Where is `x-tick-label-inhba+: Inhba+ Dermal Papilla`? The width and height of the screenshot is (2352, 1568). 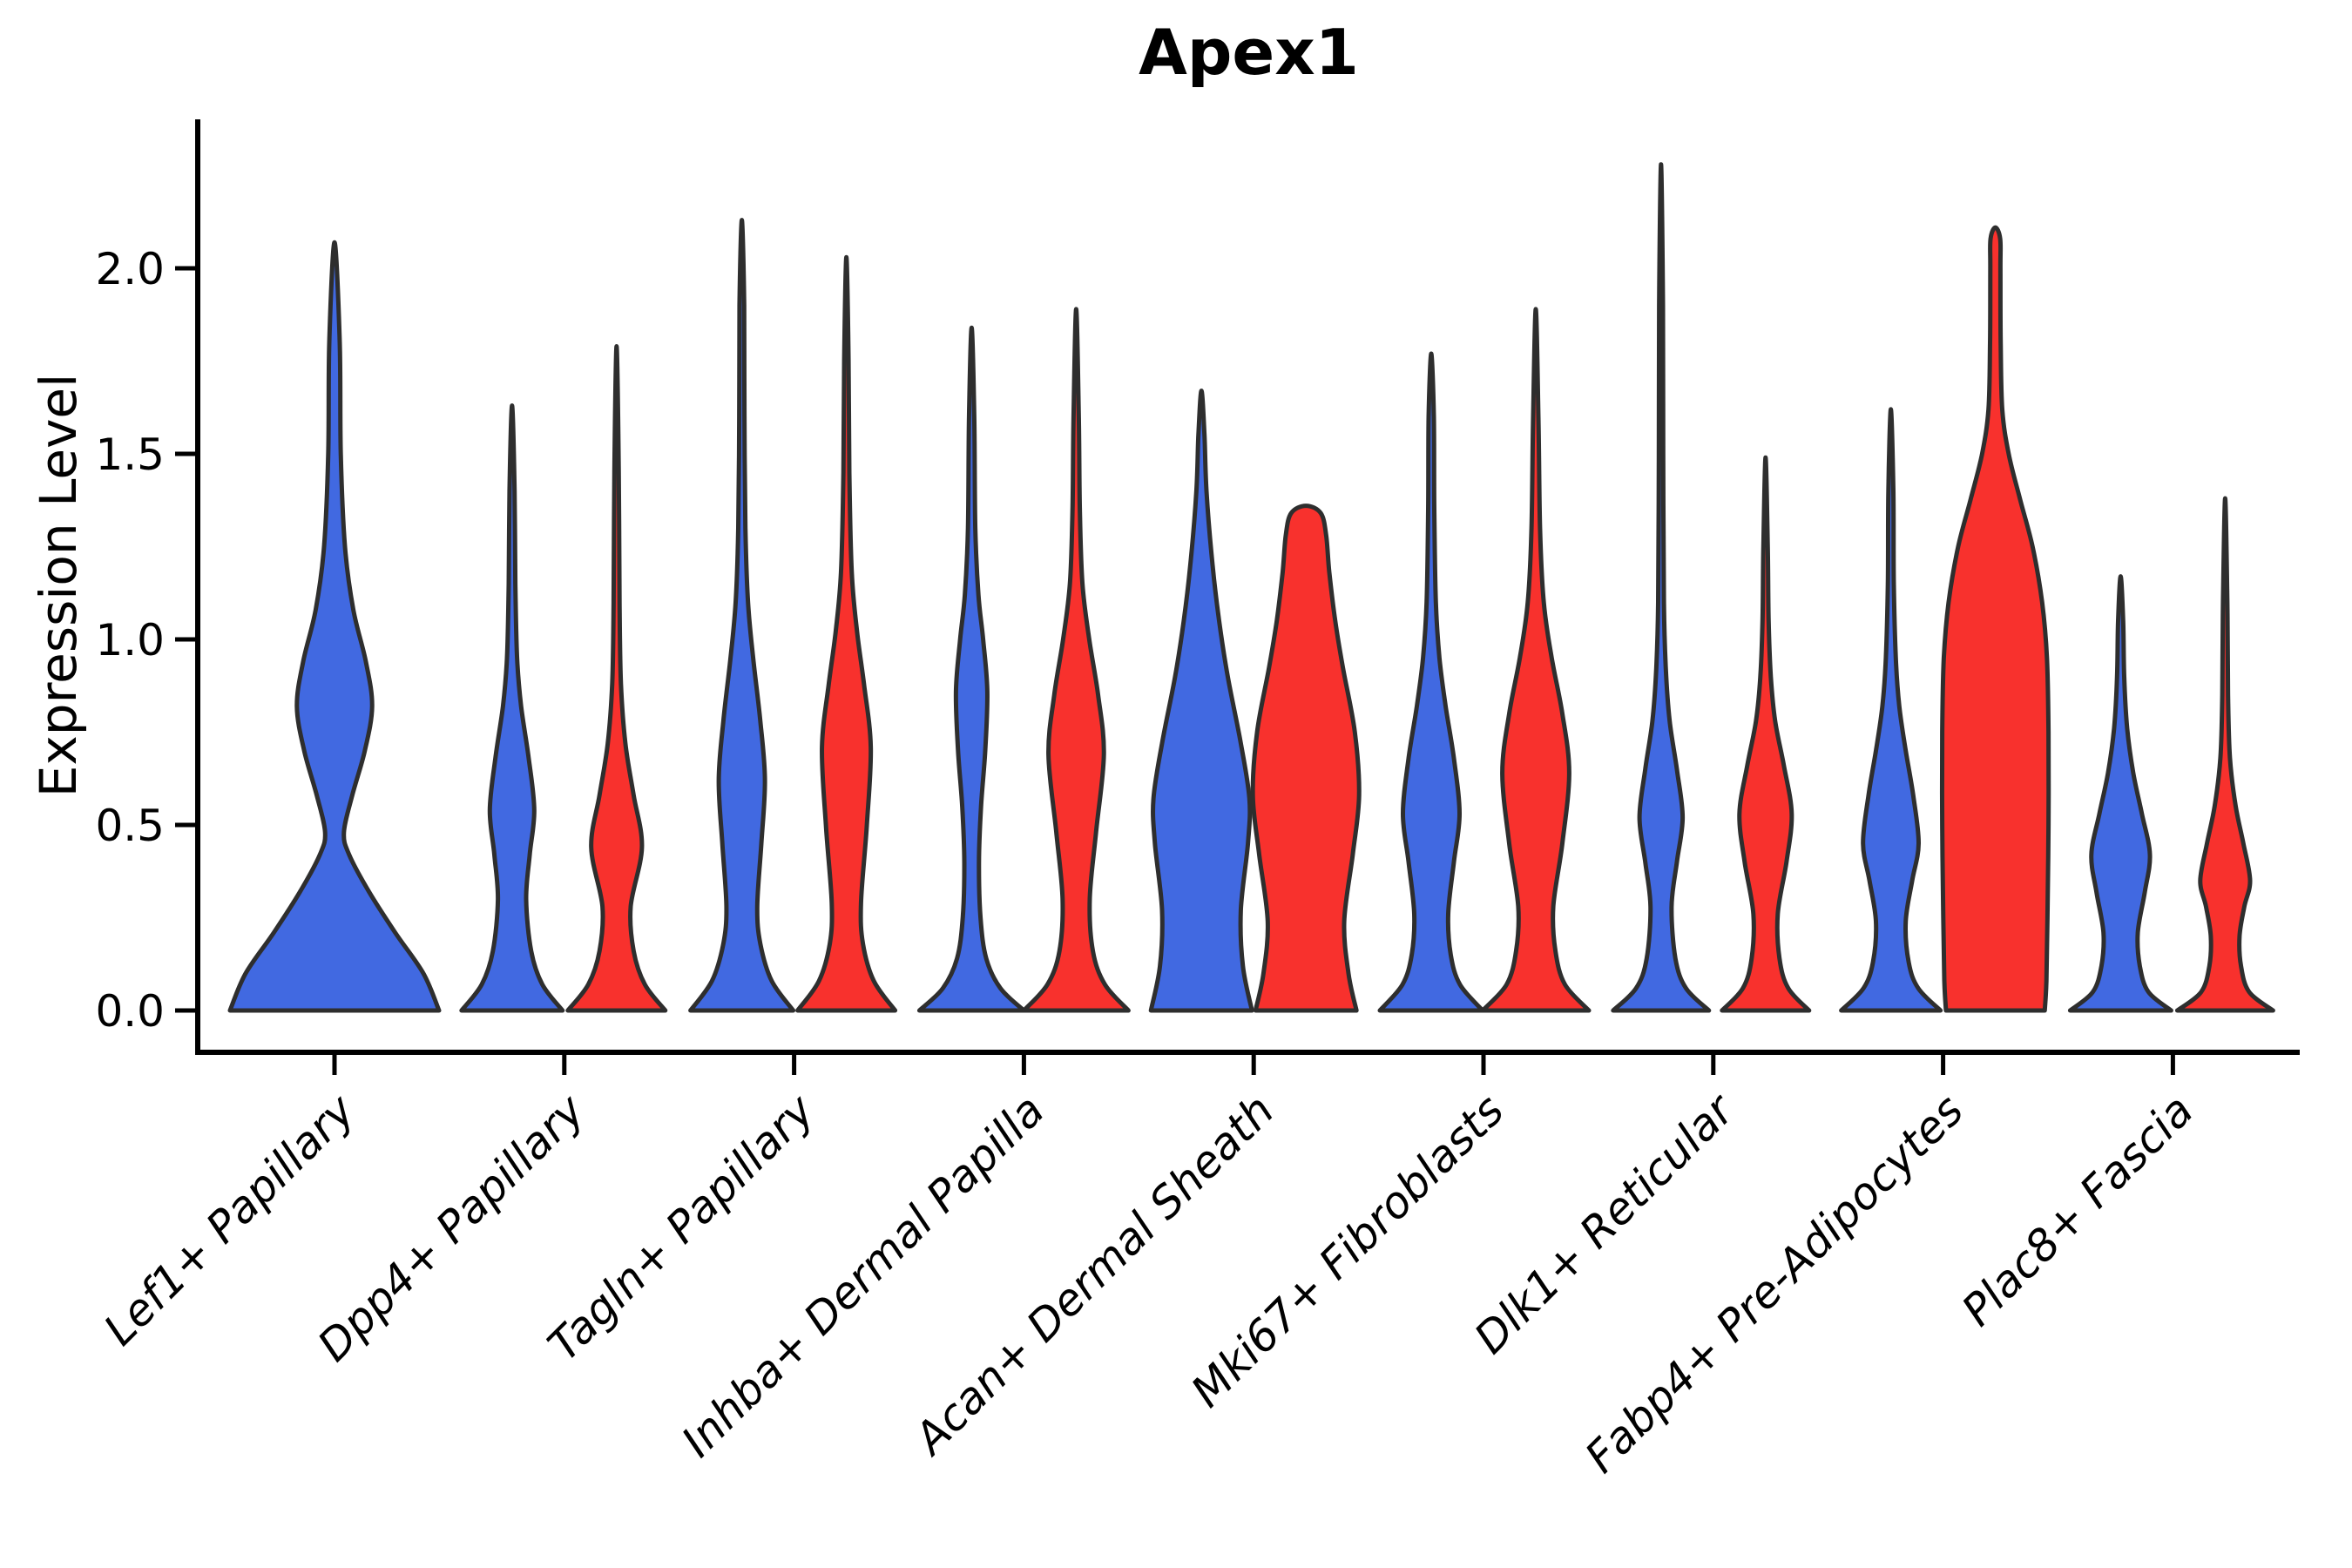 x-tick-label-inhba+: Inhba+ Dermal Papilla is located at coordinates (862, 1275).